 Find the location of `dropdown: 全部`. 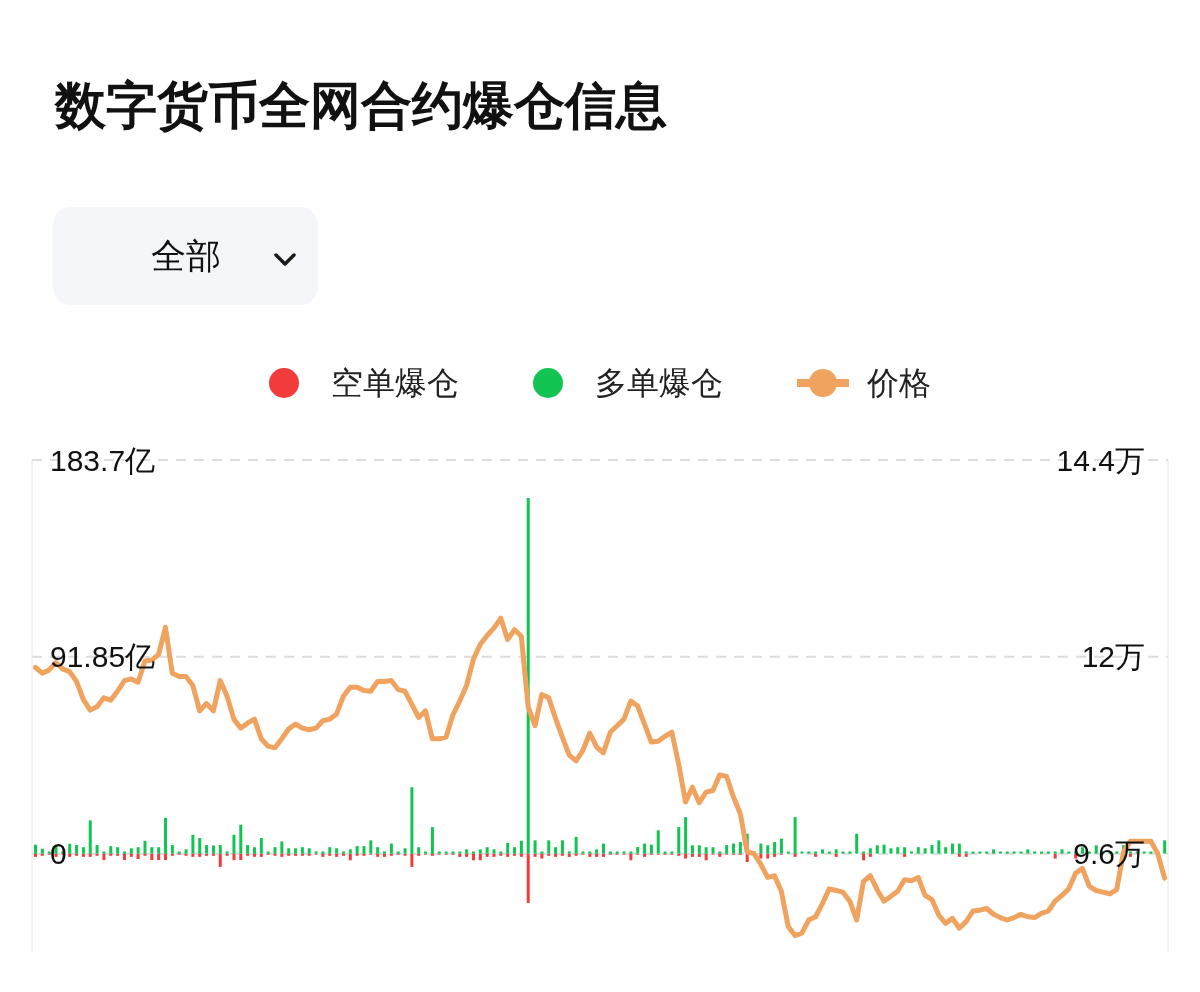

dropdown: 全部 is located at coordinates (185, 256).